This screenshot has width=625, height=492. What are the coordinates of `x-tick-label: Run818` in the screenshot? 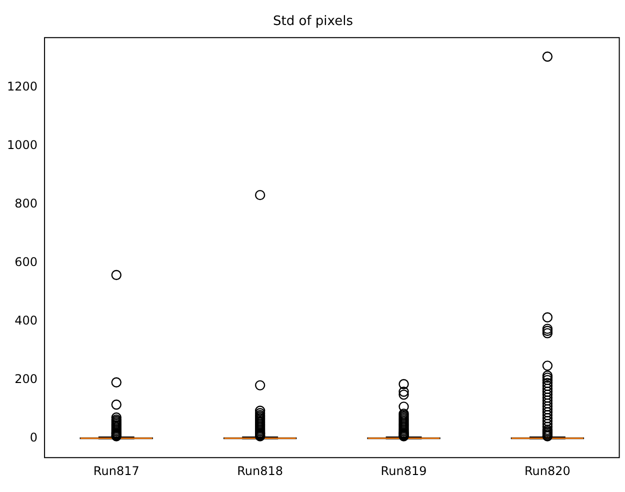 It's located at (260, 471).